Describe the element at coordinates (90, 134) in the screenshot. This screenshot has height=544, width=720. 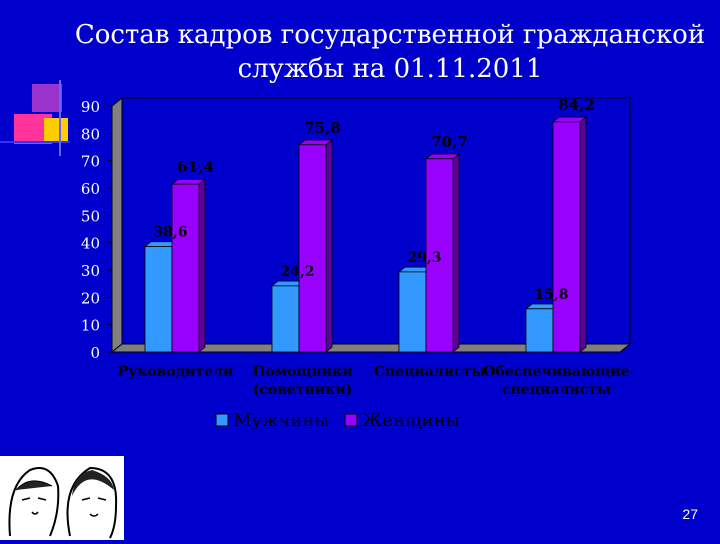
I see `y-tick-label: 80` at that location.